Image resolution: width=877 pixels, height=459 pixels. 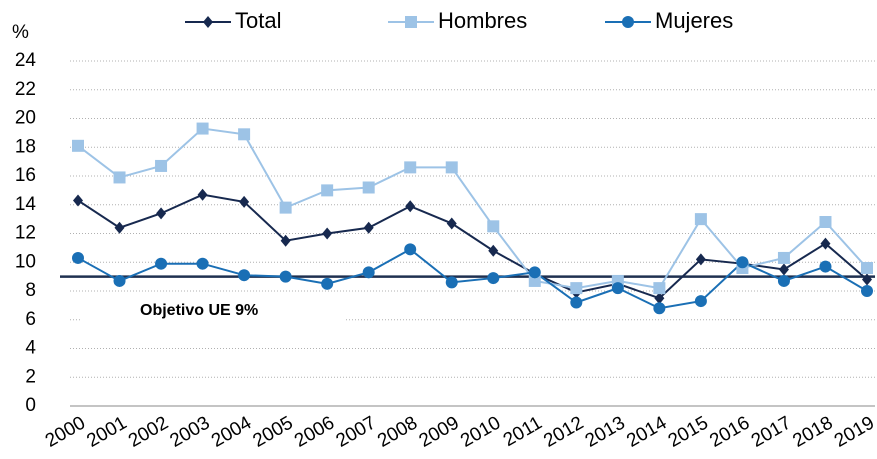 What do you see at coordinates (25, 89) in the screenshot?
I see `y-tick-label: 22` at bounding box center [25, 89].